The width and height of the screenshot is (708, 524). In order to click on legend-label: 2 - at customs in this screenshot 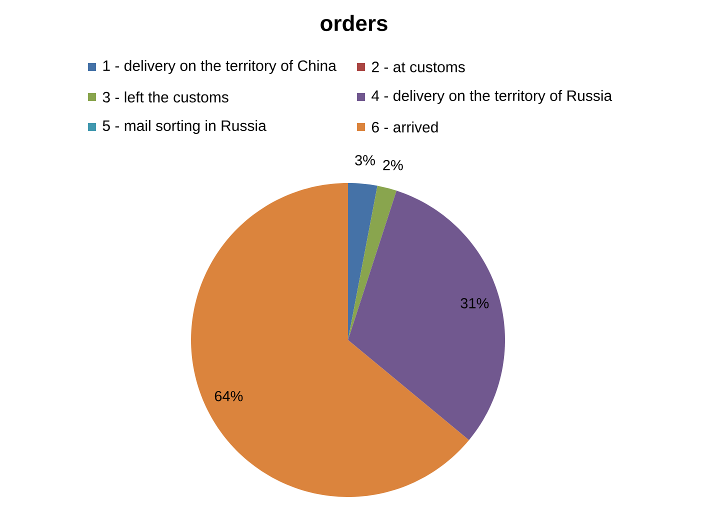, I will do `click(418, 67)`.